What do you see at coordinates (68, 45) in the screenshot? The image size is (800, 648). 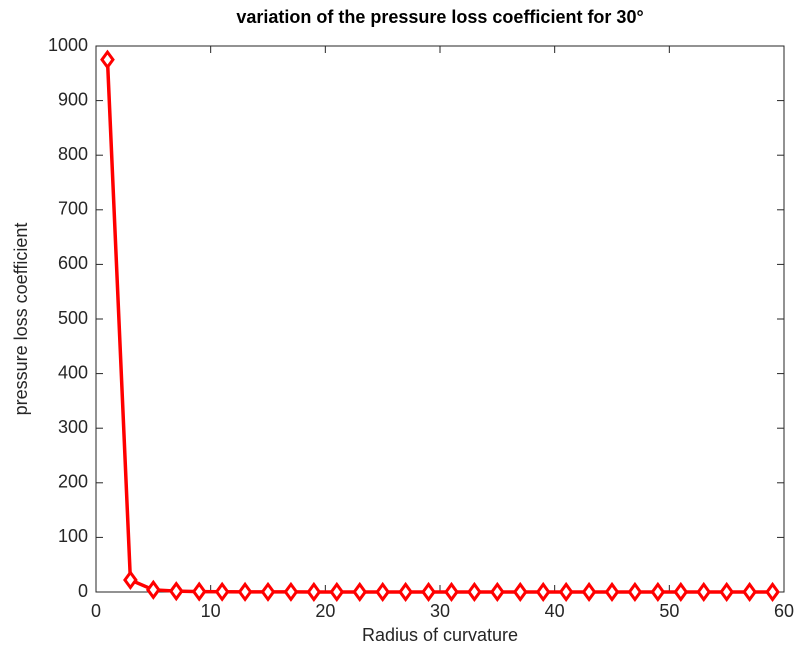 I see `y-tick-label: 1000` at bounding box center [68, 45].